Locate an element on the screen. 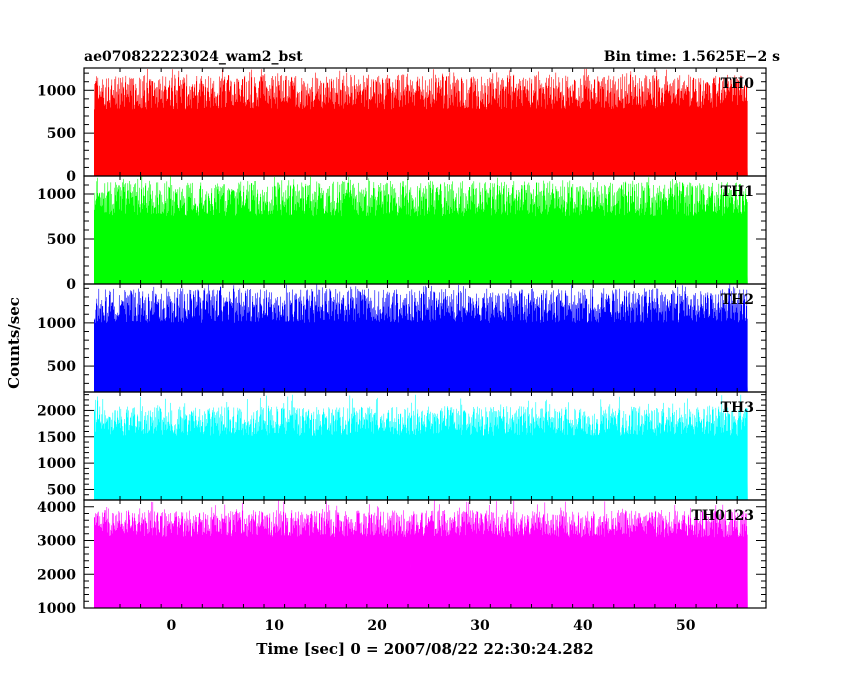 Image resolution: width=850 pixels, height=680 pixels. x-tick-label: 50 is located at coordinates (686, 626).